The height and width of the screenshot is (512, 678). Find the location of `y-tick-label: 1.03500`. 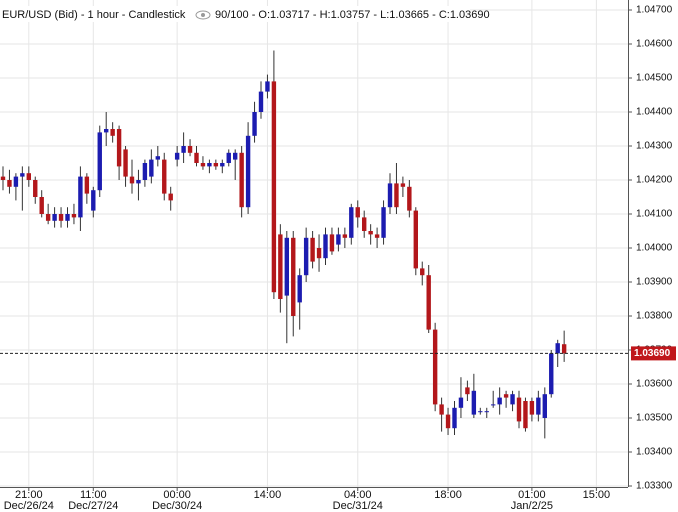

y-tick-label: 1.03500 is located at coordinates (654, 418).